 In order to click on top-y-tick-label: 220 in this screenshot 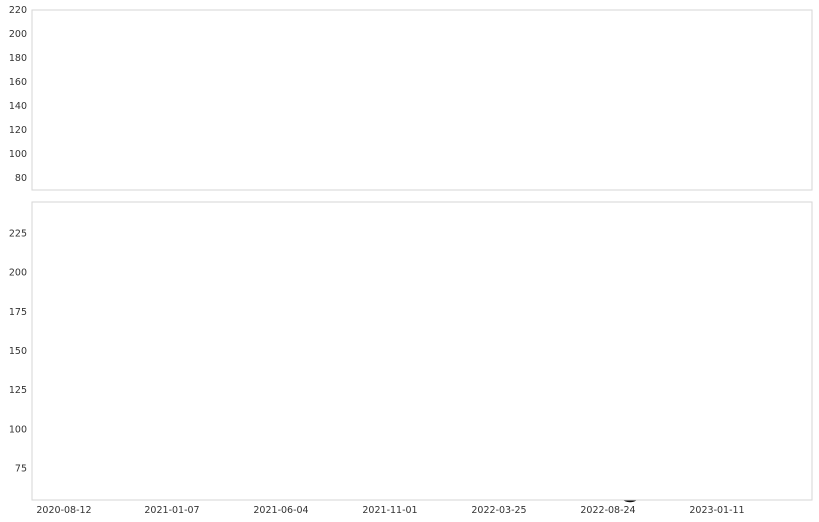, I will do `click(18, 10)`.